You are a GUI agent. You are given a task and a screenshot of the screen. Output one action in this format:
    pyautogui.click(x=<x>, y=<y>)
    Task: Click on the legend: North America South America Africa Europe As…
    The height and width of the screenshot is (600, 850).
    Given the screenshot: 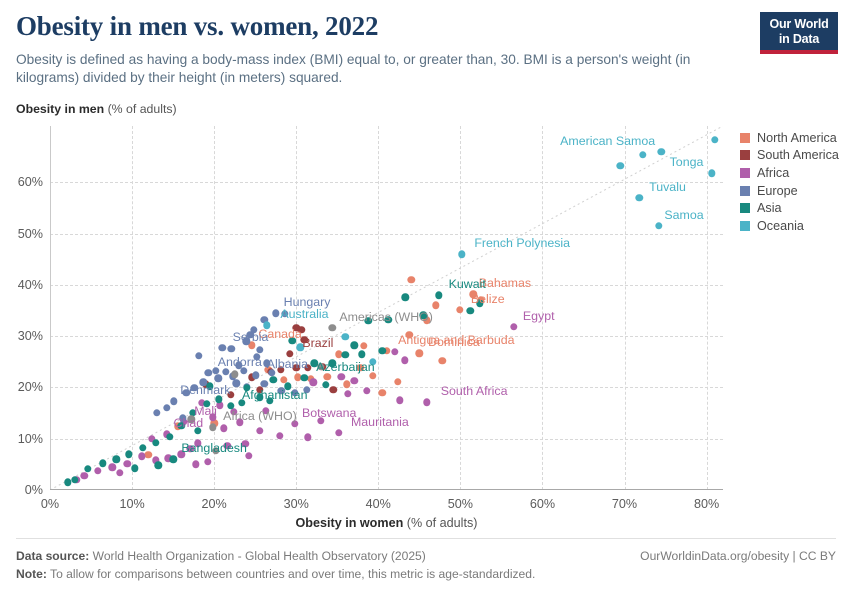 What is the action you would take?
    pyautogui.click(x=789, y=182)
    